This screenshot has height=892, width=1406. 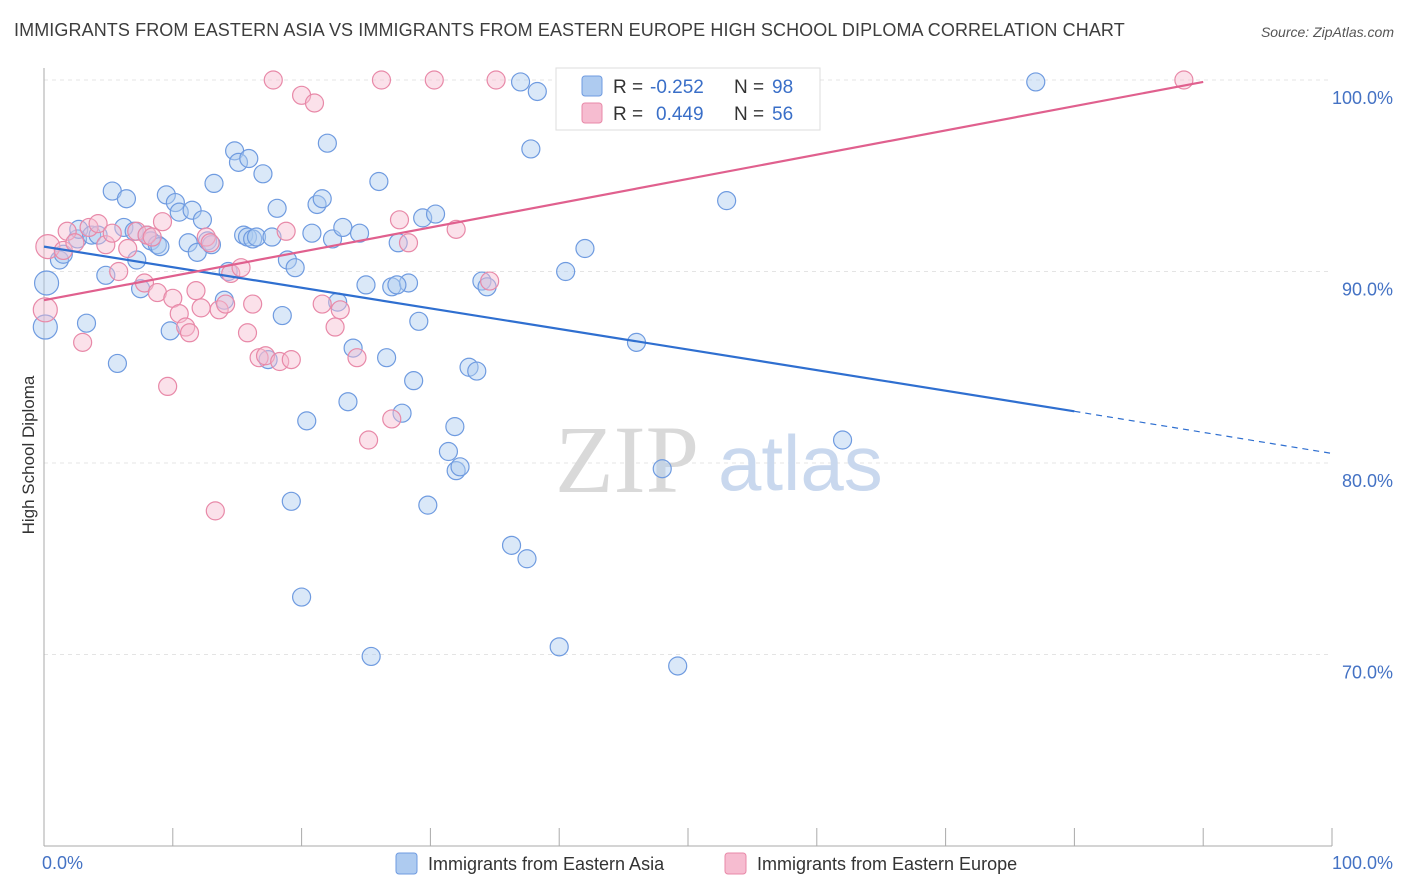 What do you see at coordinates (1362, 98) in the screenshot?
I see `y-tick-label-100: 100.0%` at bounding box center [1362, 98].